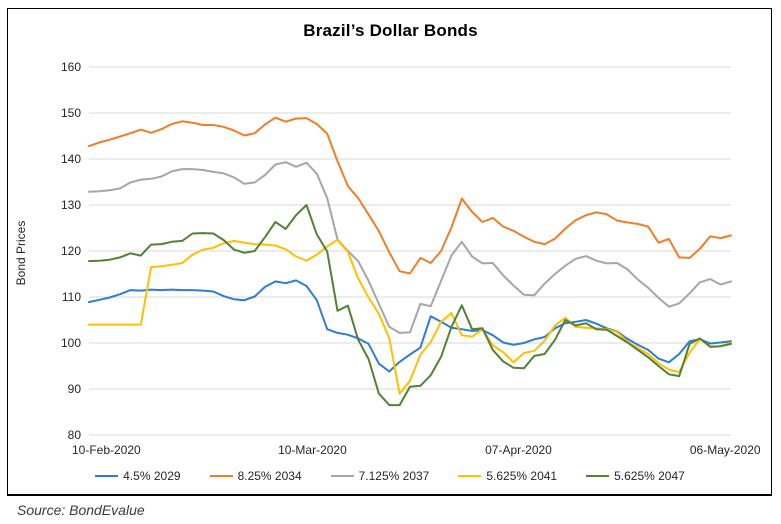 The image size is (781, 524). Describe the element at coordinates (75, 389) in the screenshot. I see `y-tick-label: 90` at that location.